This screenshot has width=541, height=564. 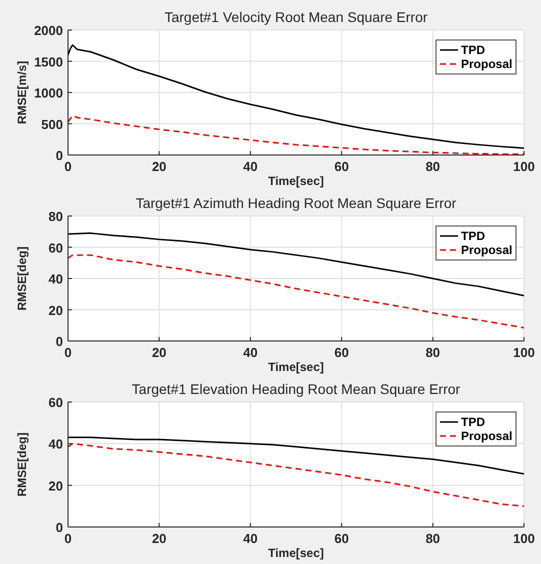 I want to click on y-tick-label: 80, so click(x=55, y=216).